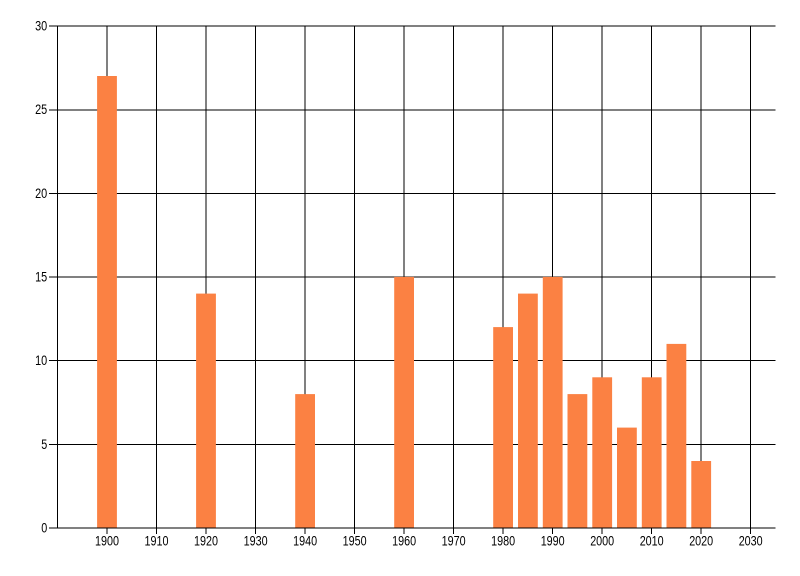 The width and height of the screenshot is (800, 576). What do you see at coordinates (602, 540) in the screenshot?
I see `svg-text: 2000` at bounding box center [602, 540].